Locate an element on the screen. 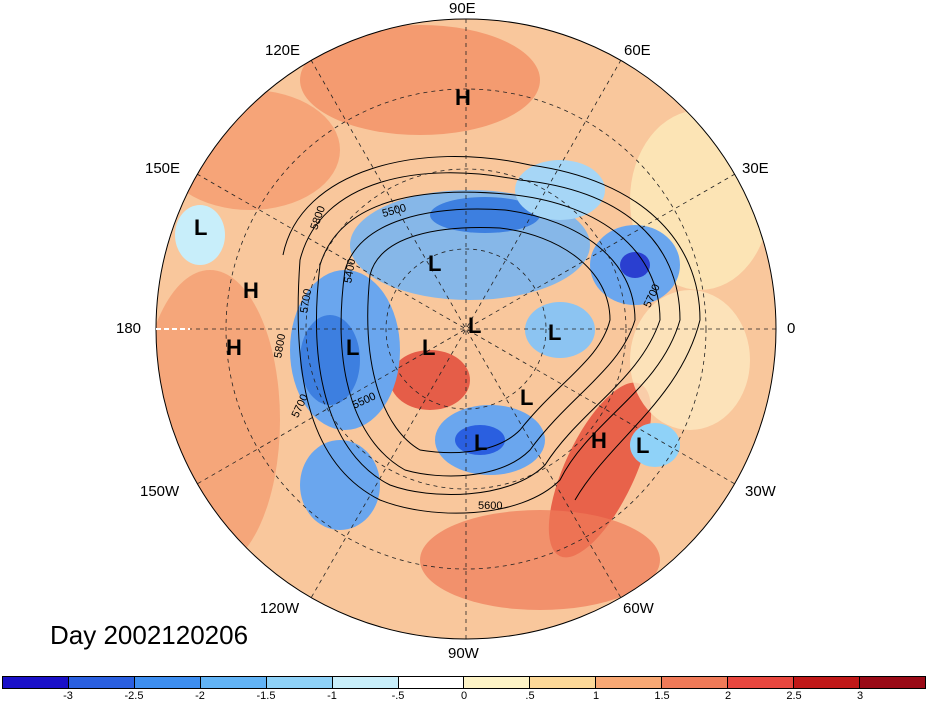 The height and width of the screenshot is (702, 928). colorbar is located at coordinates (464, 682).